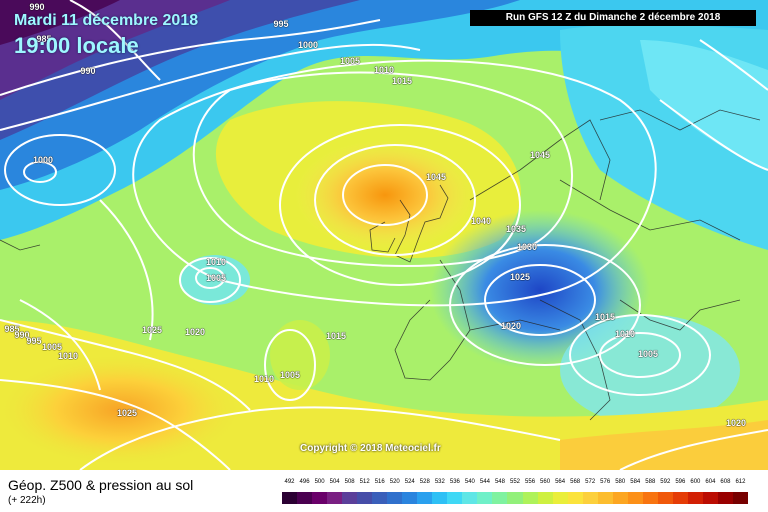 The height and width of the screenshot is (512, 768). What do you see at coordinates (349, 482) in the screenshot?
I see `scale-value-label: 508` at bounding box center [349, 482].